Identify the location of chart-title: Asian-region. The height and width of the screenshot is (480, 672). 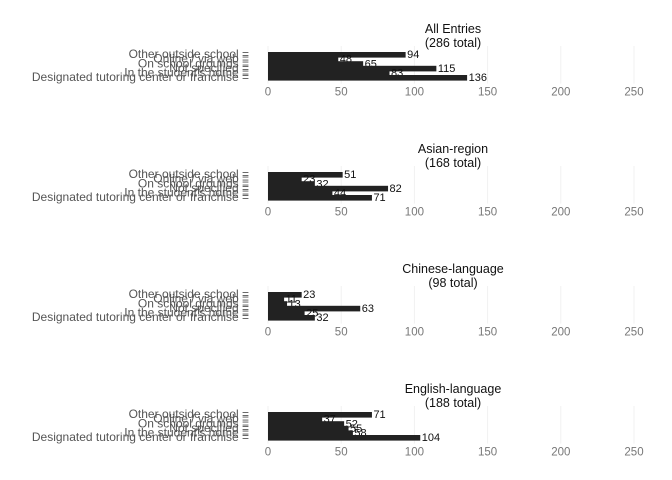
(453, 149).